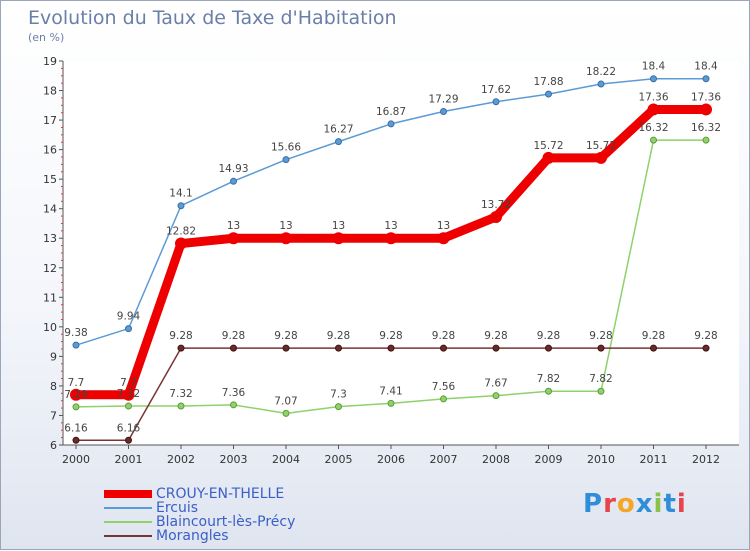 This screenshot has width=750, height=551. What do you see at coordinates (128, 494) in the screenshot?
I see `legend-swatch-crouy` at bounding box center [128, 494].